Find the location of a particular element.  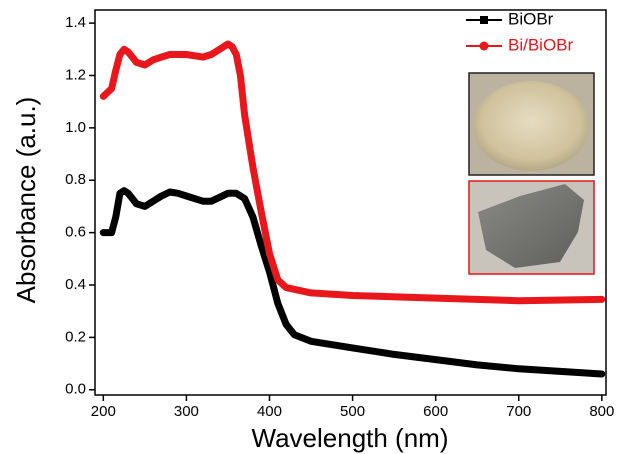

y-tick-label: 0.8 is located at coordinates (75, 179).